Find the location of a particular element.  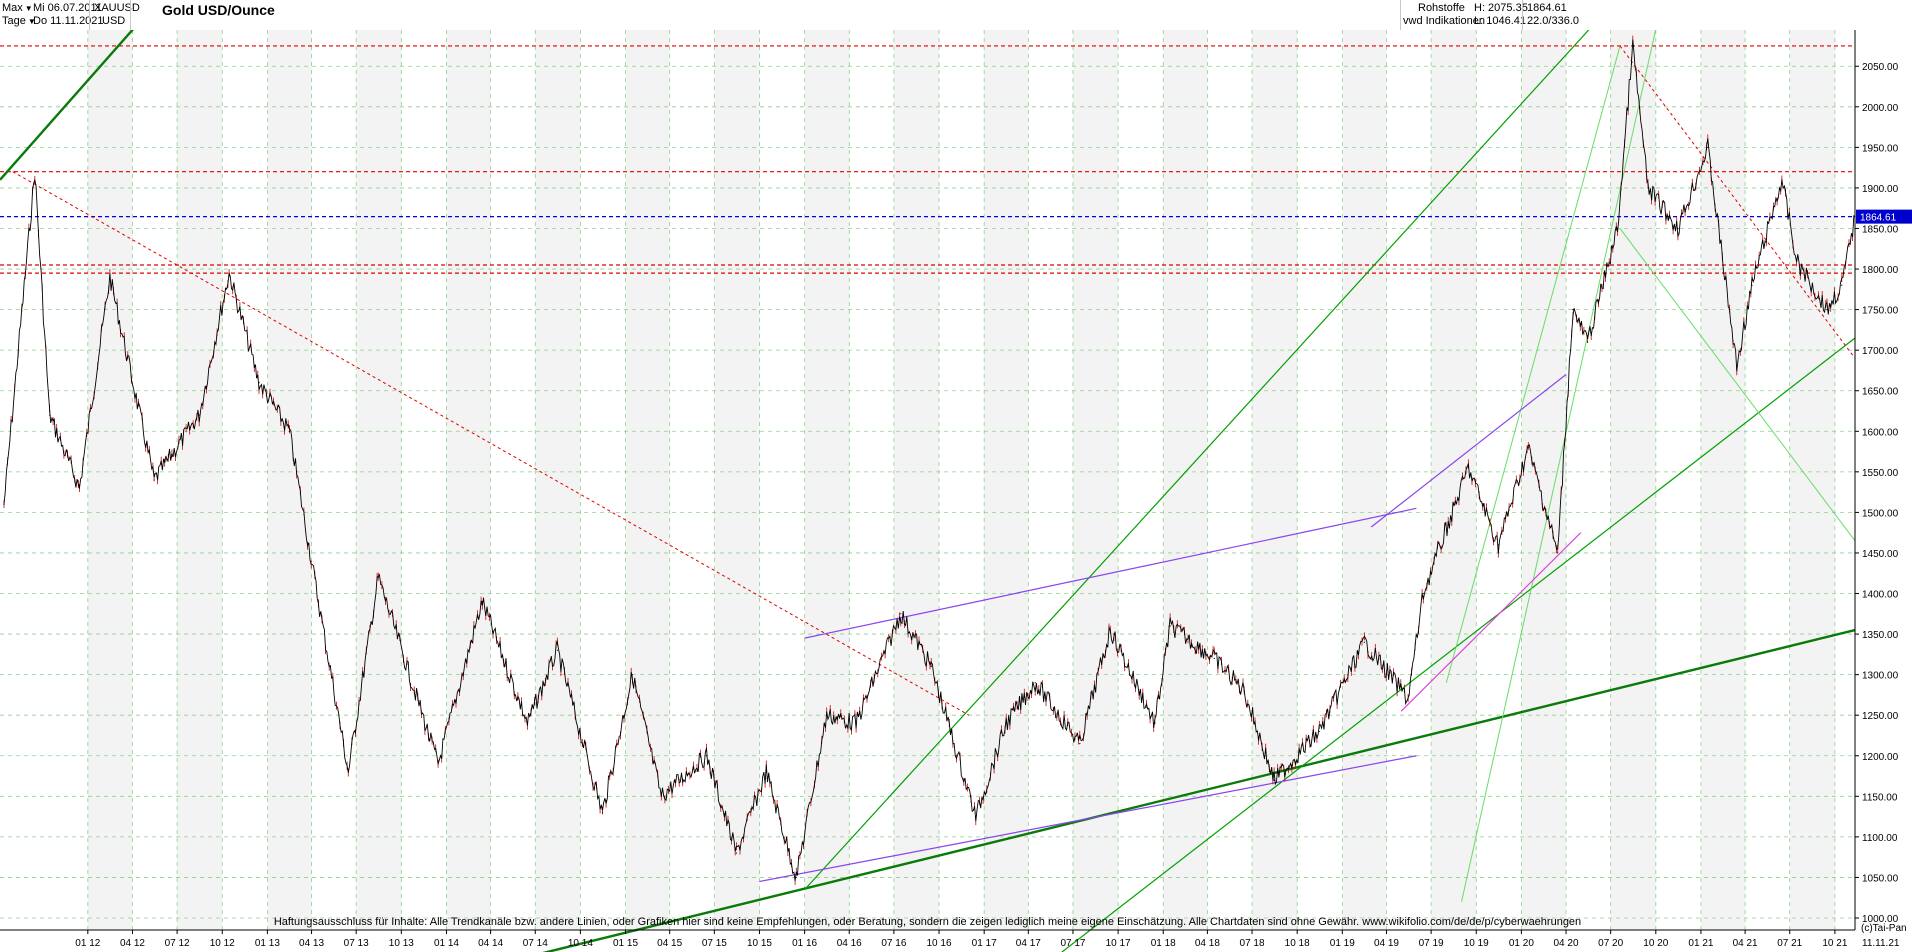

y-tick-label: 1250.00 is located at coordinates (1880, 716).